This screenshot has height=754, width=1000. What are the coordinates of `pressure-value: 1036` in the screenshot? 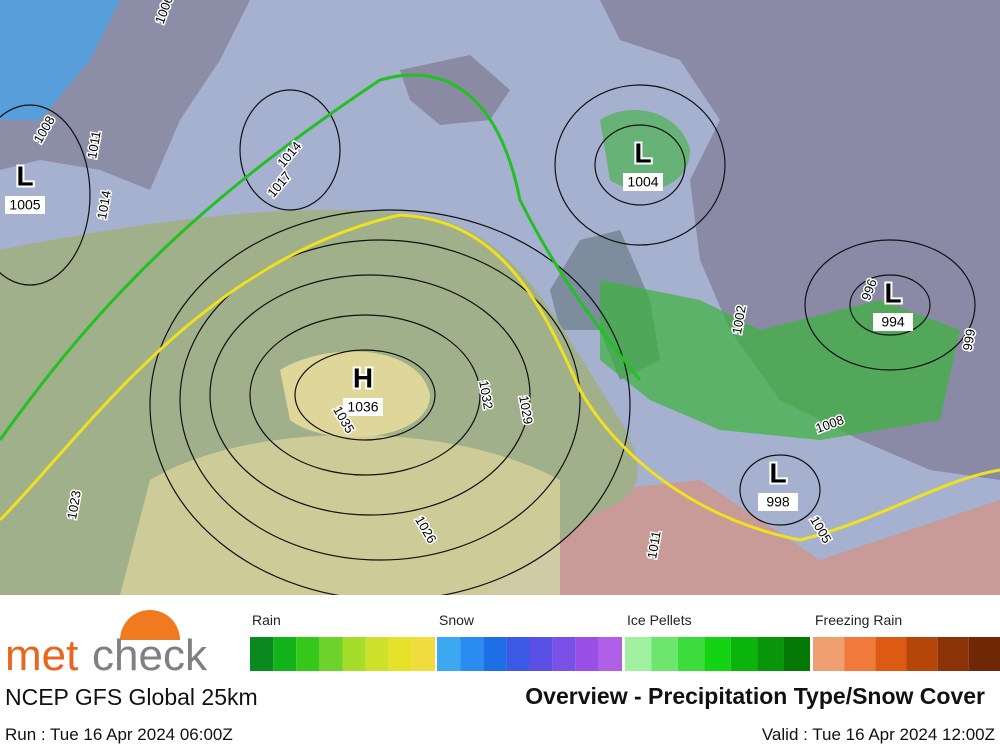 It's located at (362, 407).